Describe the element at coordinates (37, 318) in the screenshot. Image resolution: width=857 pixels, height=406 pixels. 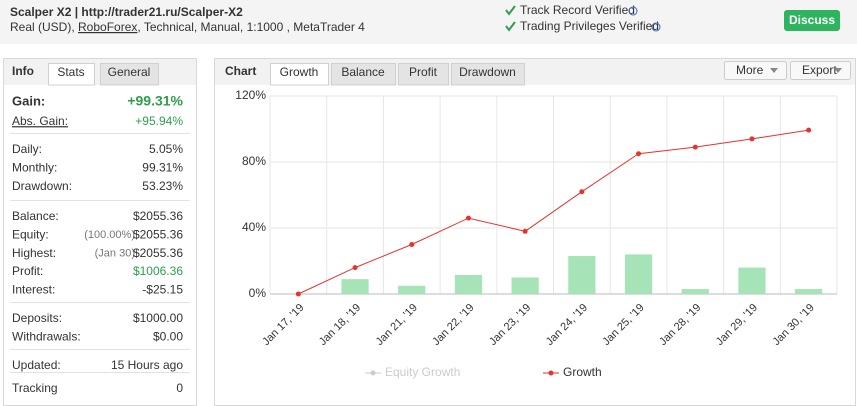
I see `stat-label: Deposits:` at that location.